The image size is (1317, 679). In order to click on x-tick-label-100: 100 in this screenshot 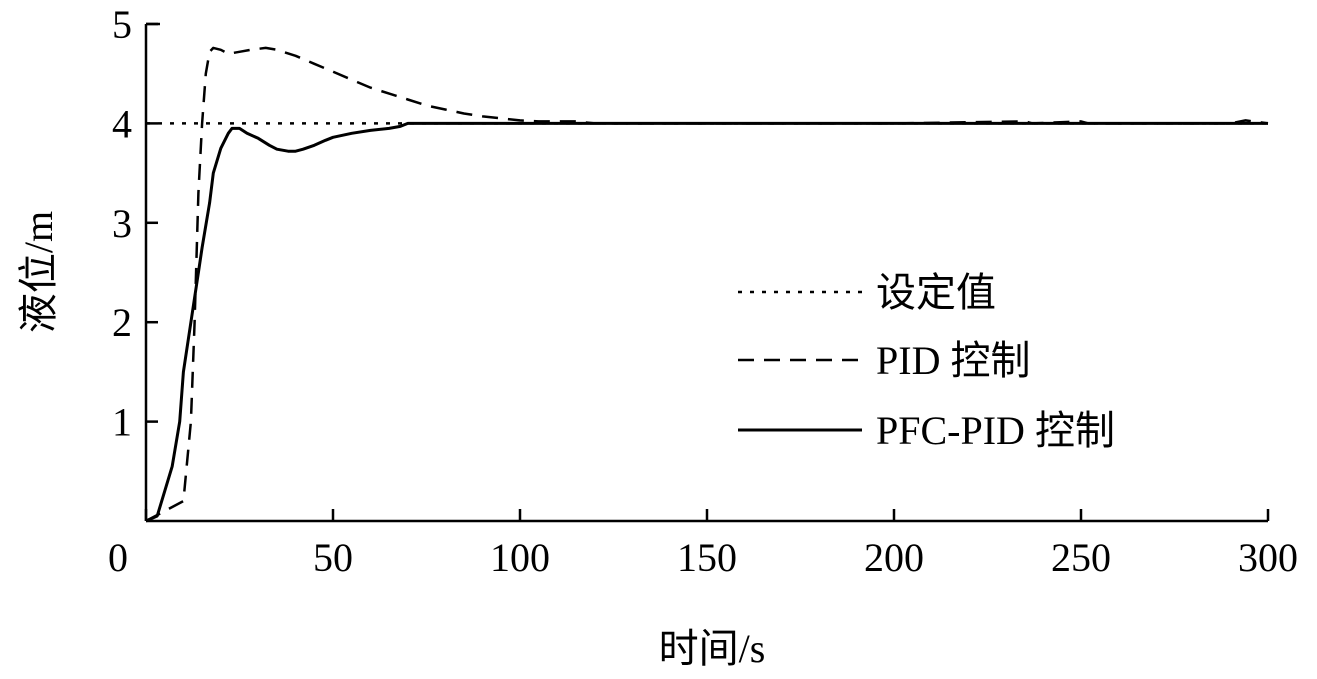, I will do `click(520, 557)`.